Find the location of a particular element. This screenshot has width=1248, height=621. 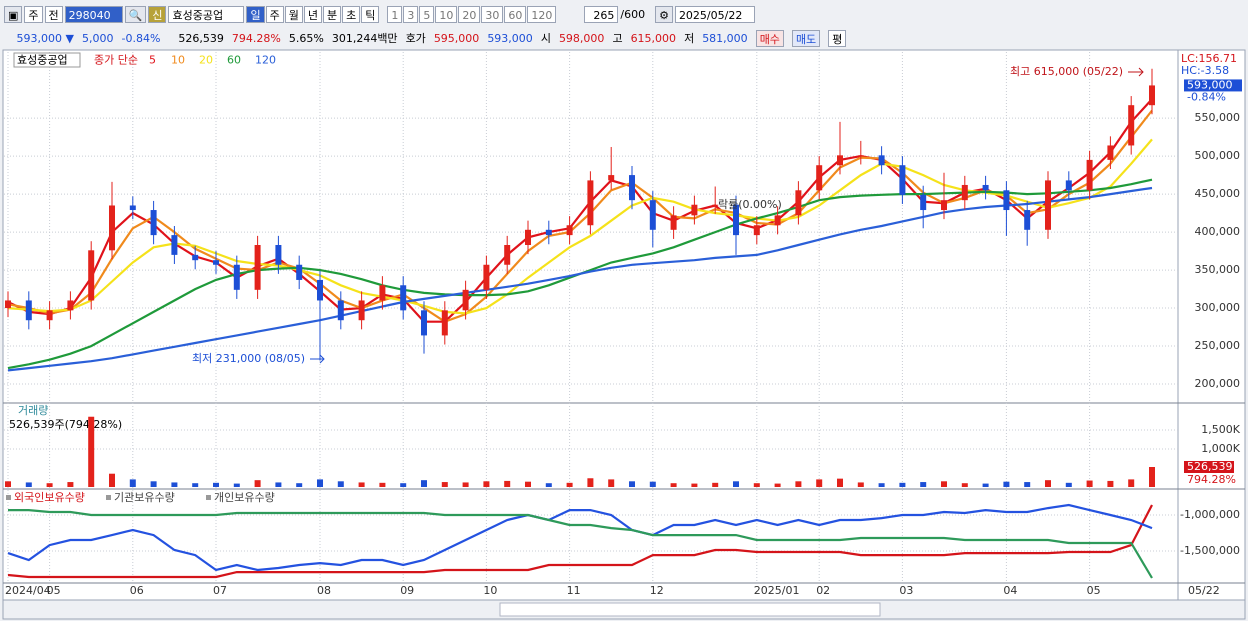

badge: 신 is located at coordinates (157, 14).